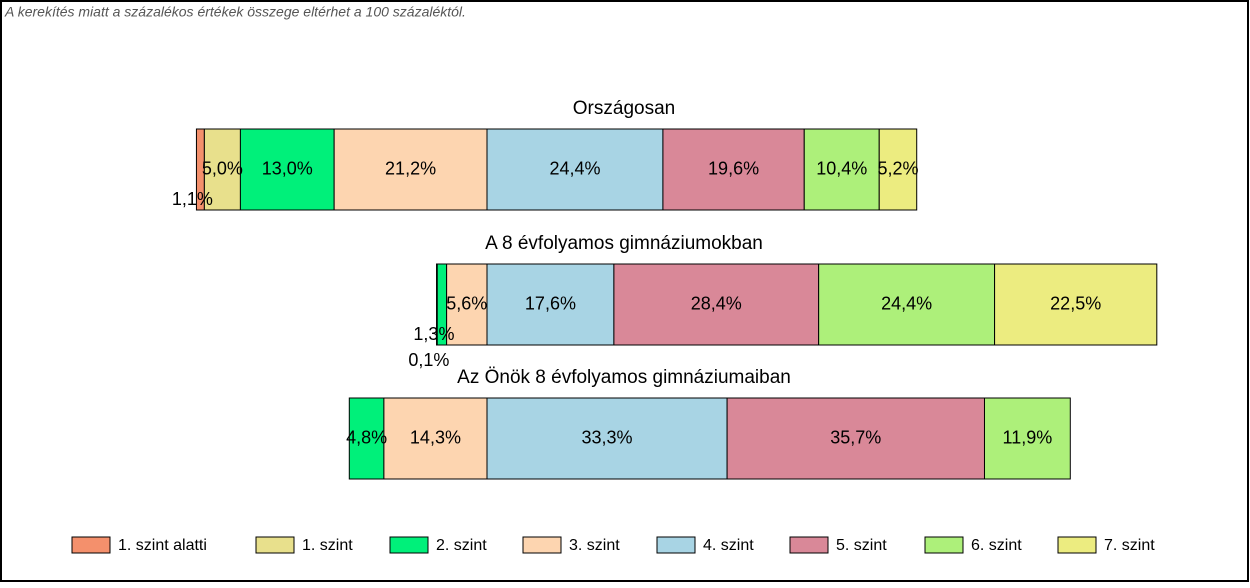 The width and height of the screenshot is (1250, 588). I want to click on data-label: 10,4%, so click(841, 168).